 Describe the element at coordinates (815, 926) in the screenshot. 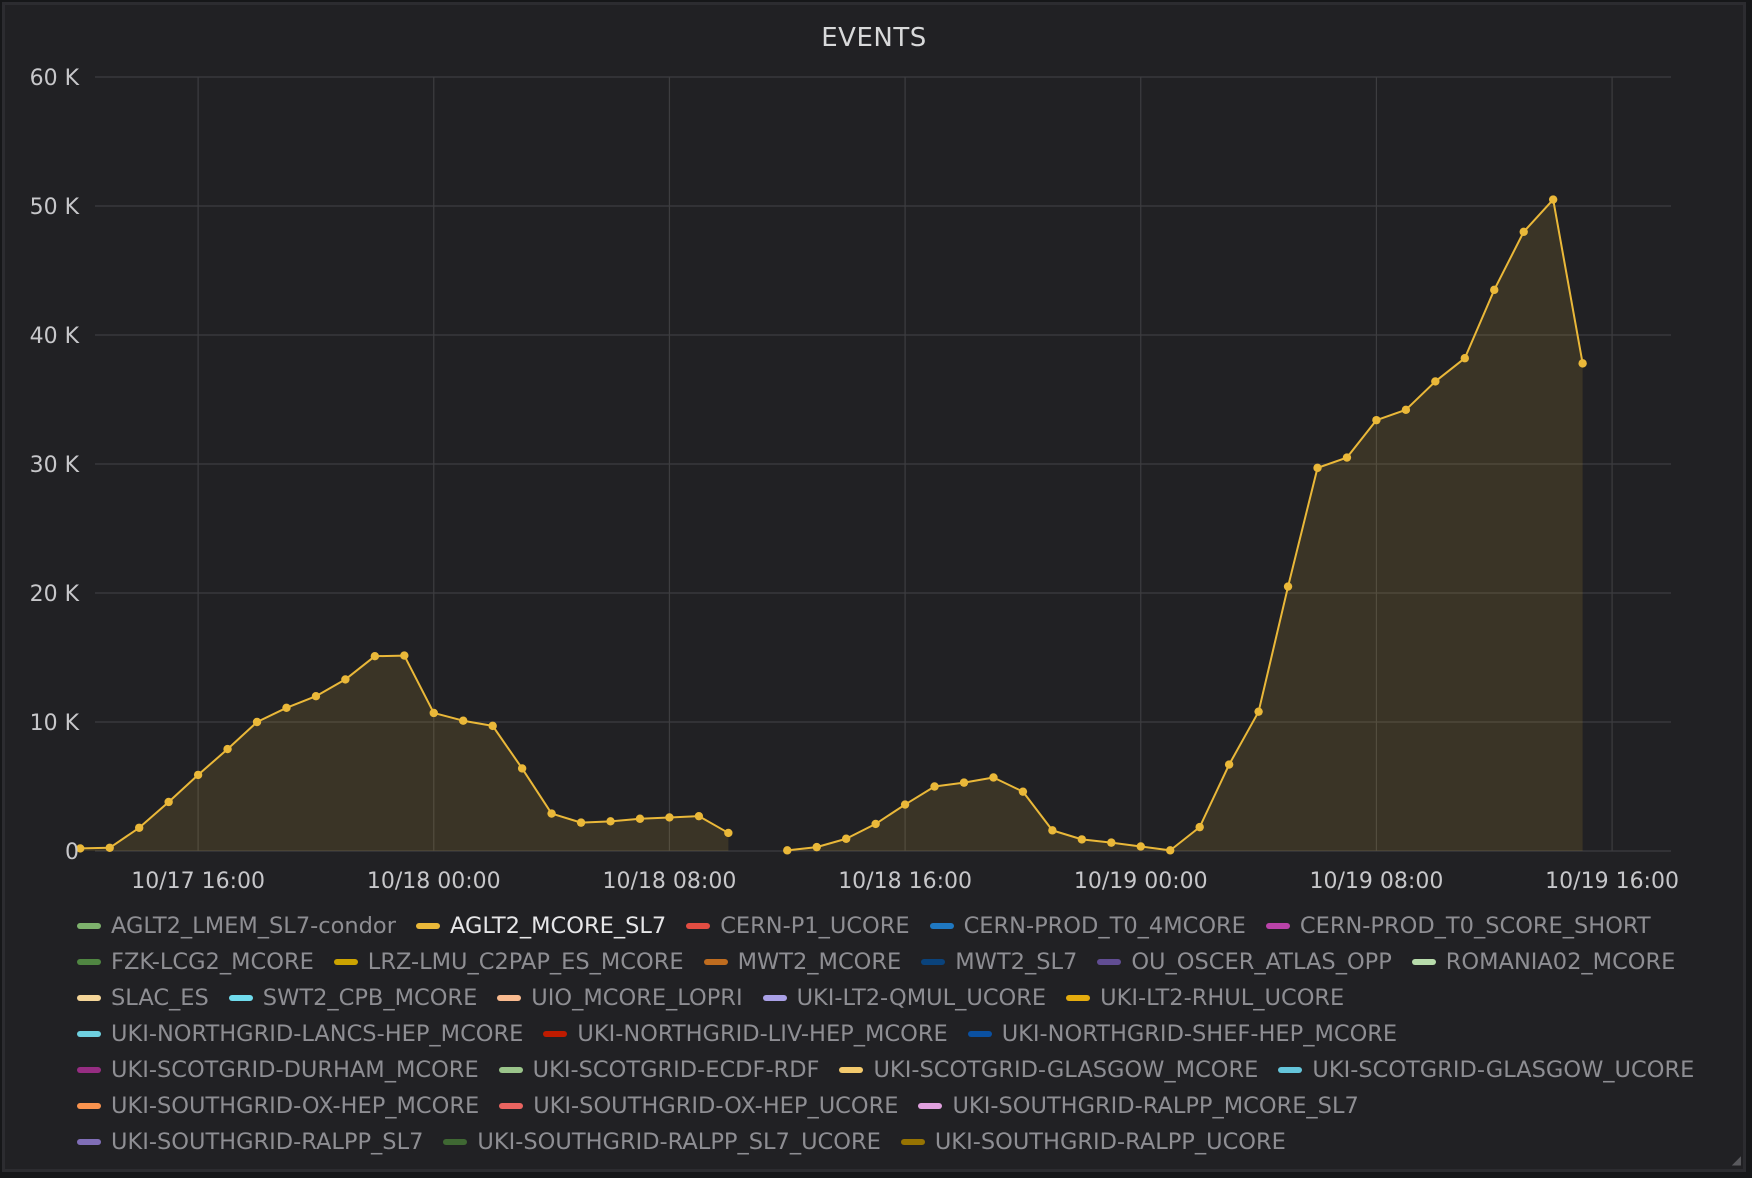

I see `legend-label: CERN-P1_UCORE` at that location.